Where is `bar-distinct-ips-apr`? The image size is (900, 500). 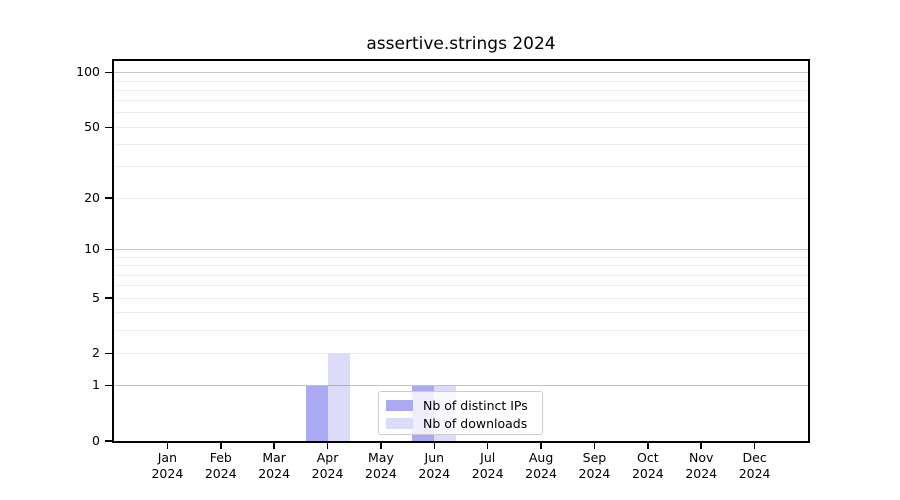 bar-distinct-ips-apr is located at coordinates (316, 413).